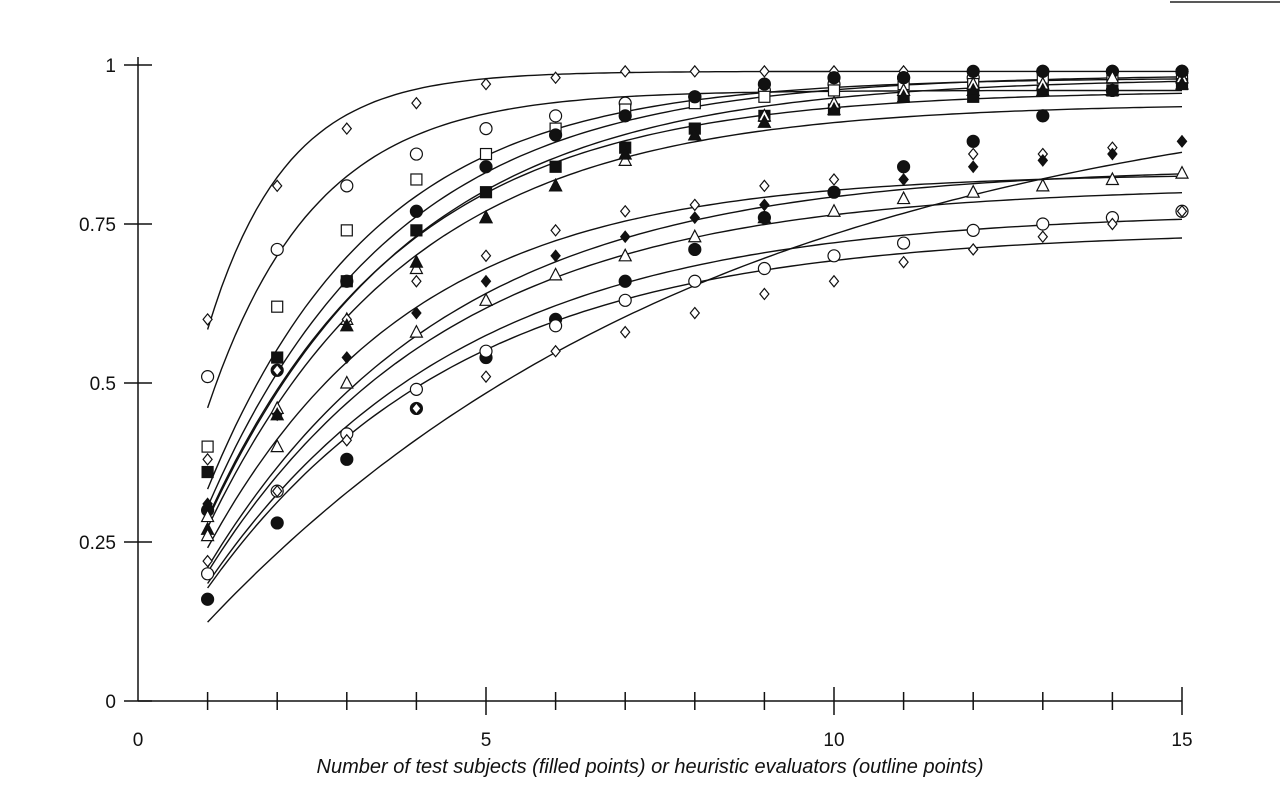 The width and height of the screenshot is (1280, 790). Describe the element at coordinates (110, 66) in the screenshot. I see `y-tick-label: 1` at that location.